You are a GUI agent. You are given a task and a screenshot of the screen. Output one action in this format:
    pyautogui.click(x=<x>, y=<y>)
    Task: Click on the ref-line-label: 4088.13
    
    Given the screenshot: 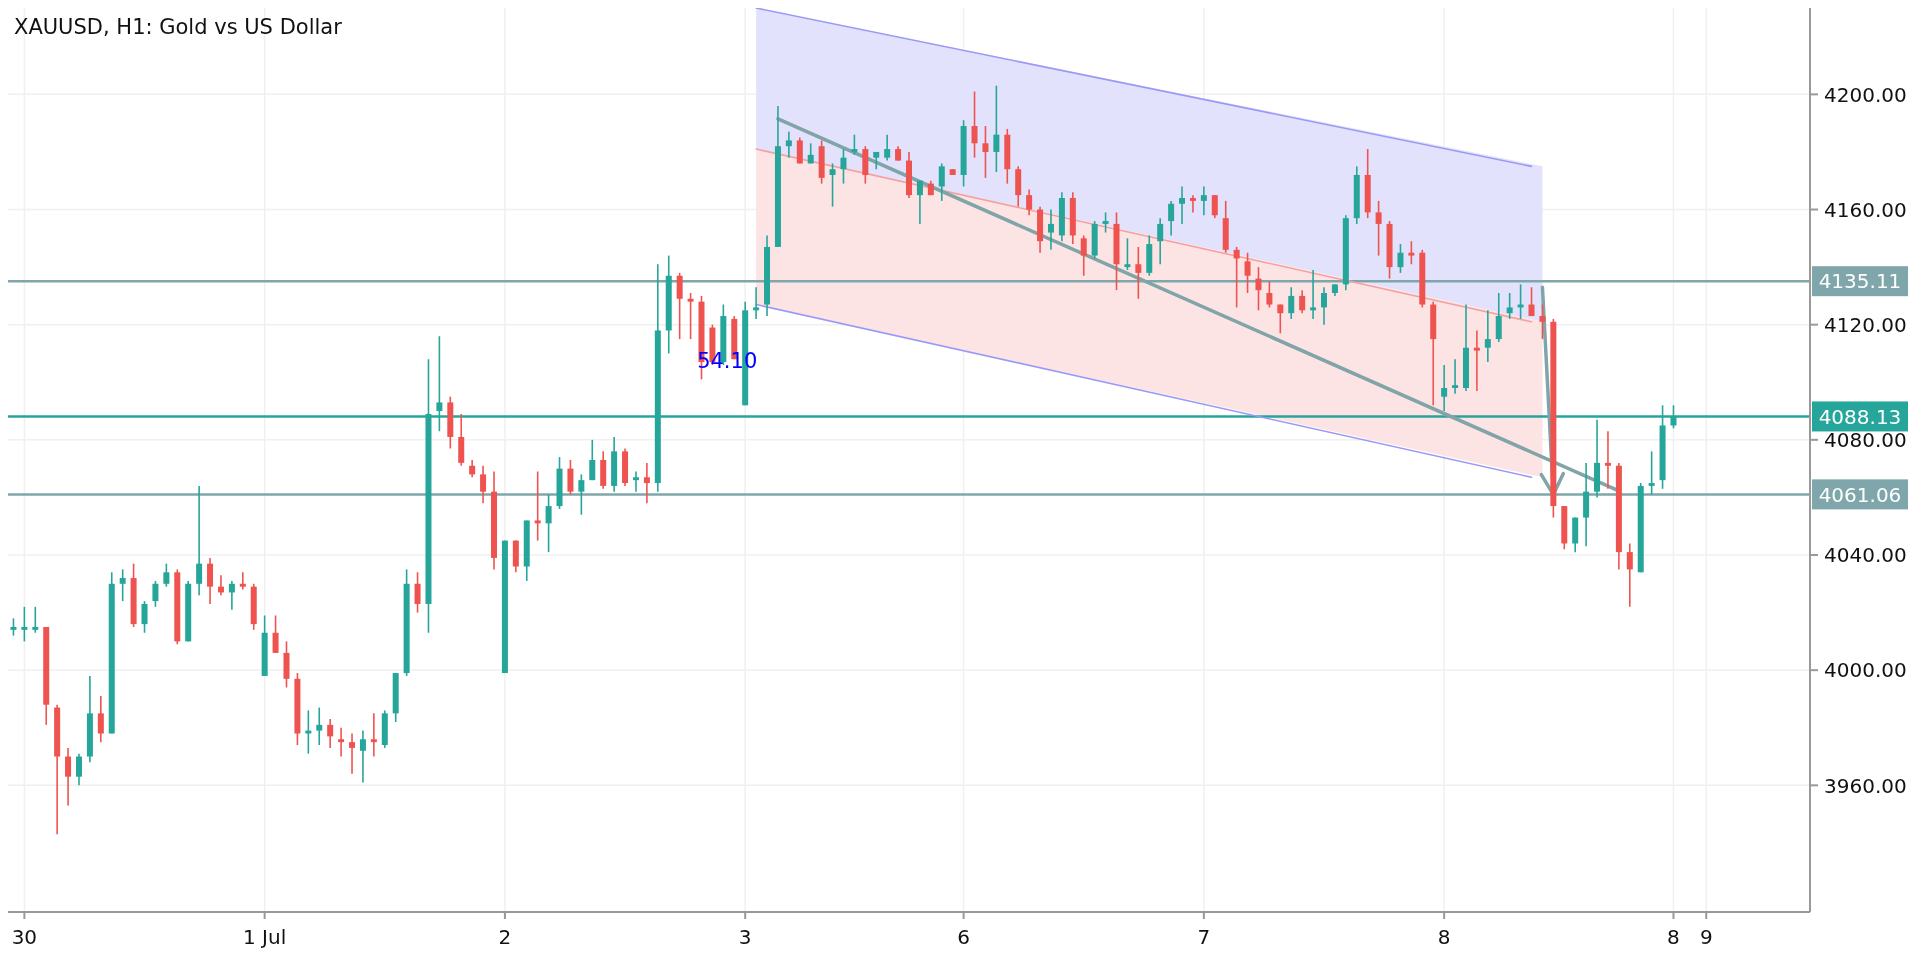 What is the action you would take?
    pyautogui.click(x=1860, y=416)
    